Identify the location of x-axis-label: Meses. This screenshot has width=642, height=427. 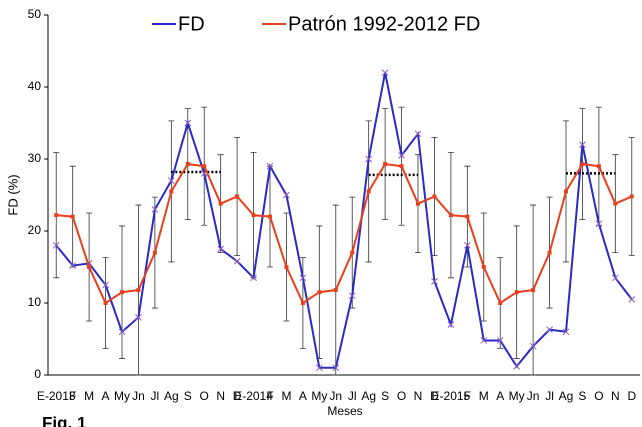
(344, 411).